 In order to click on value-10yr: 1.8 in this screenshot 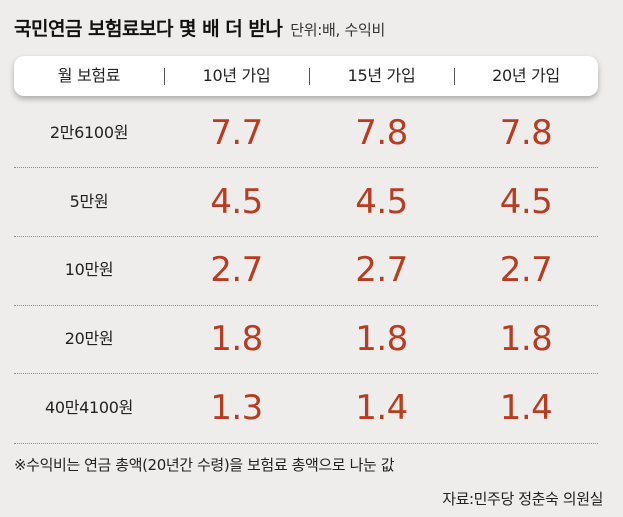, I will do `click(236, 339)`.